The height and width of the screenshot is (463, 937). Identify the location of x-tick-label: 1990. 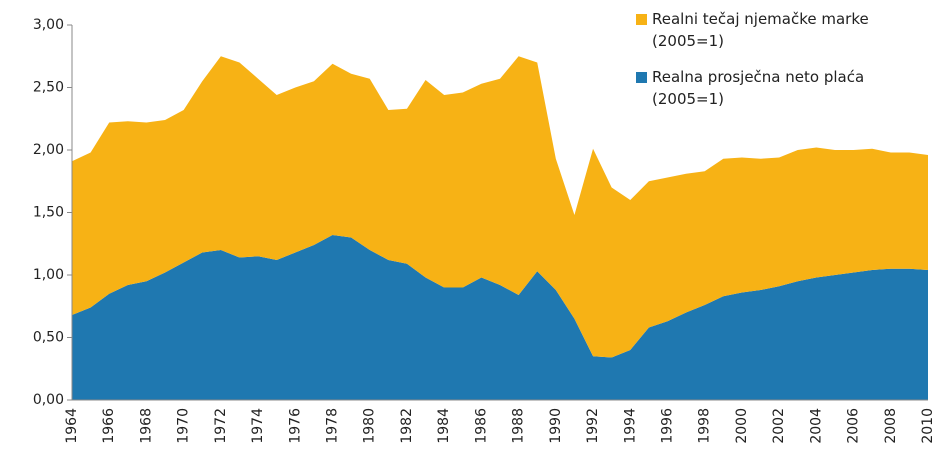
(556, 426).